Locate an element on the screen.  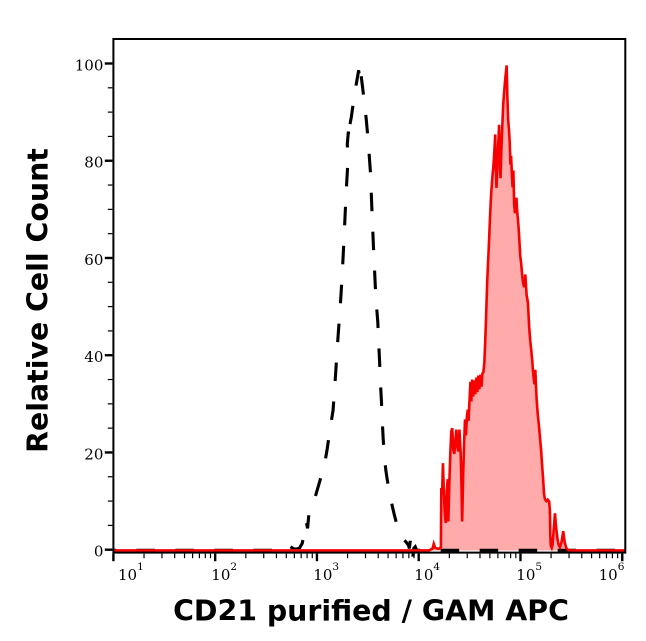
x-tick-label: 10⁶ is located at coordinates (612, 572).